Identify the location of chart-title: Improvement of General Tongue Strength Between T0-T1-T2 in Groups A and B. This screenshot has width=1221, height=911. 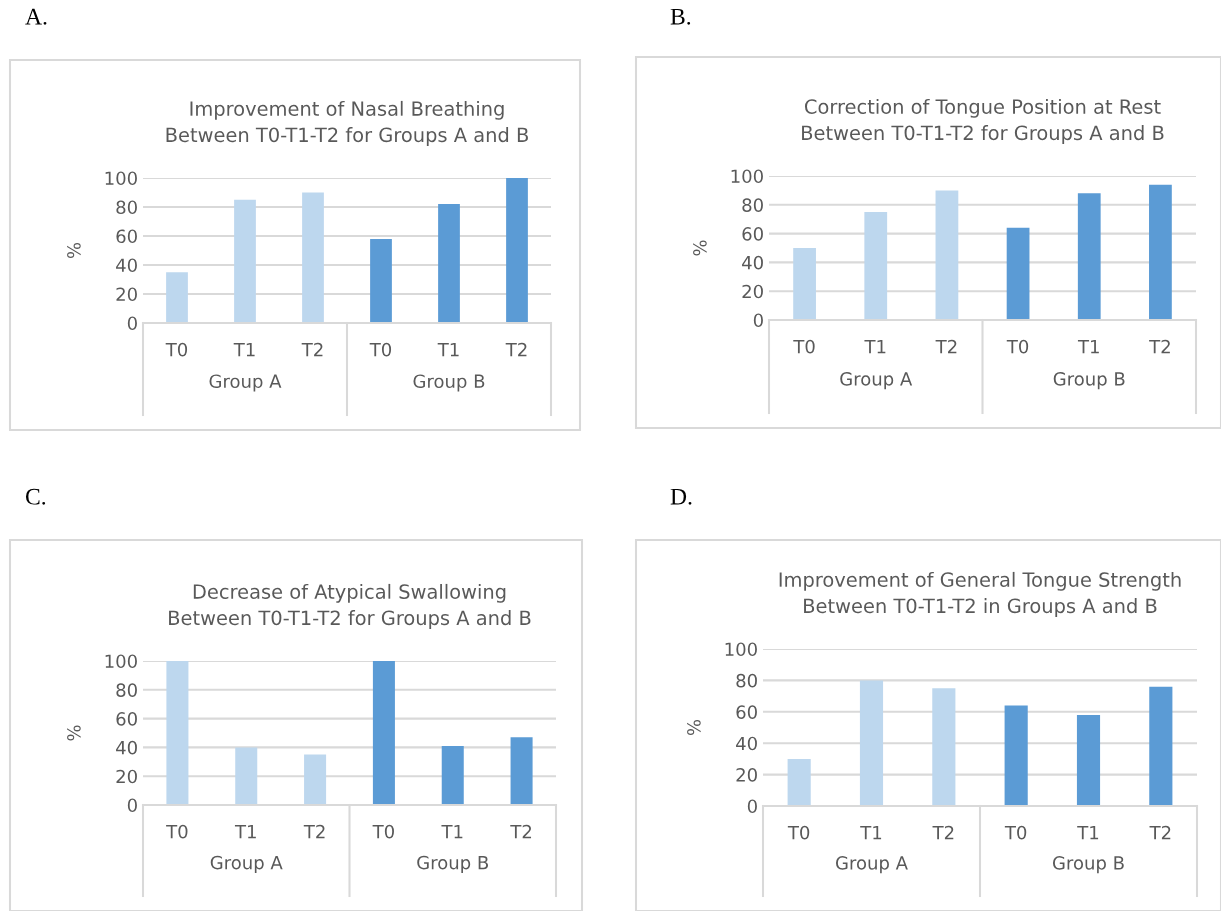
(980, 594).